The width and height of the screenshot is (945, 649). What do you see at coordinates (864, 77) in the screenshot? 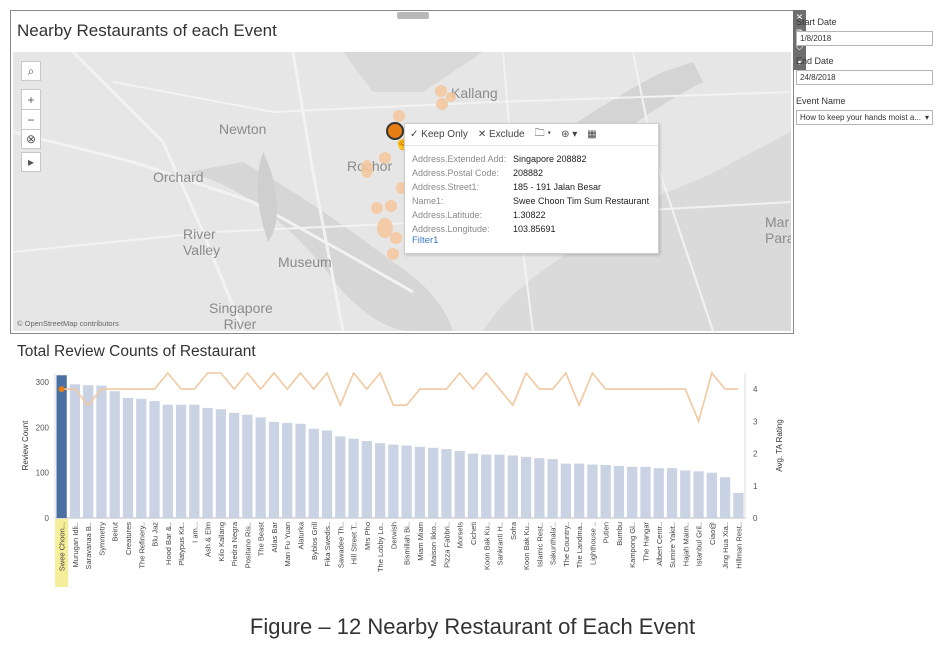
I see `end-date-input: 24/8/2018` at bounding box center [864, 77].